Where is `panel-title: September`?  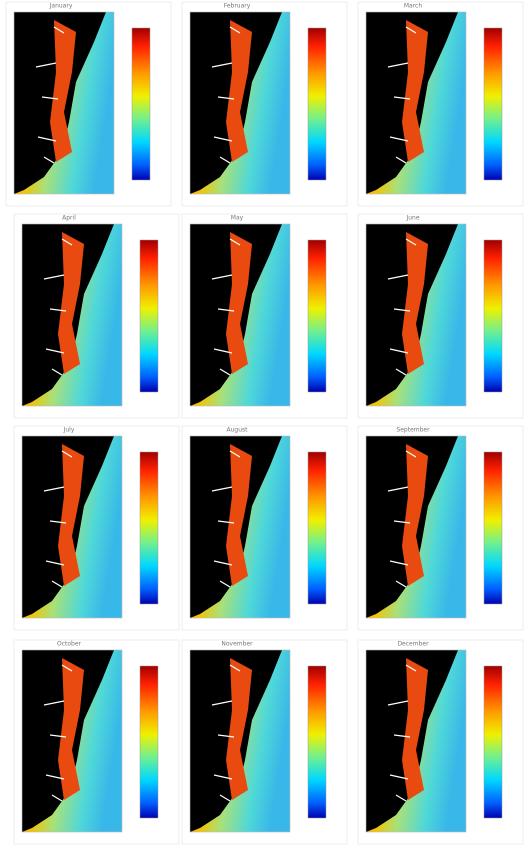
panel-title: September is located at coordinates (413, 430).